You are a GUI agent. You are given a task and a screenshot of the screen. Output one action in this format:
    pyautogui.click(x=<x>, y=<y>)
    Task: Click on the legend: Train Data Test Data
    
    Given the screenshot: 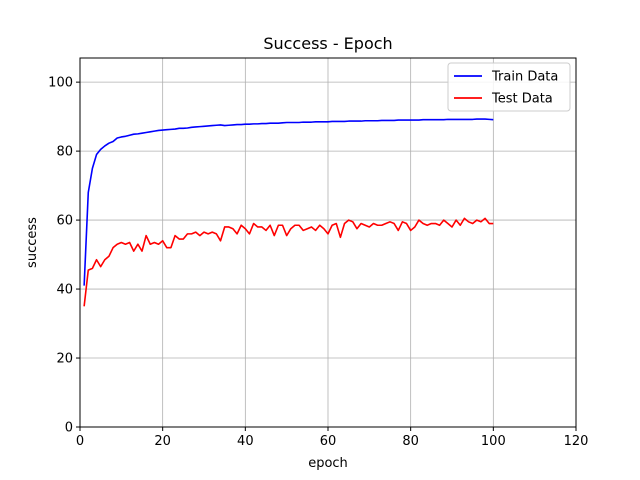 What is the action you would take?
    pyautogui.click(x=509, y=87)
    